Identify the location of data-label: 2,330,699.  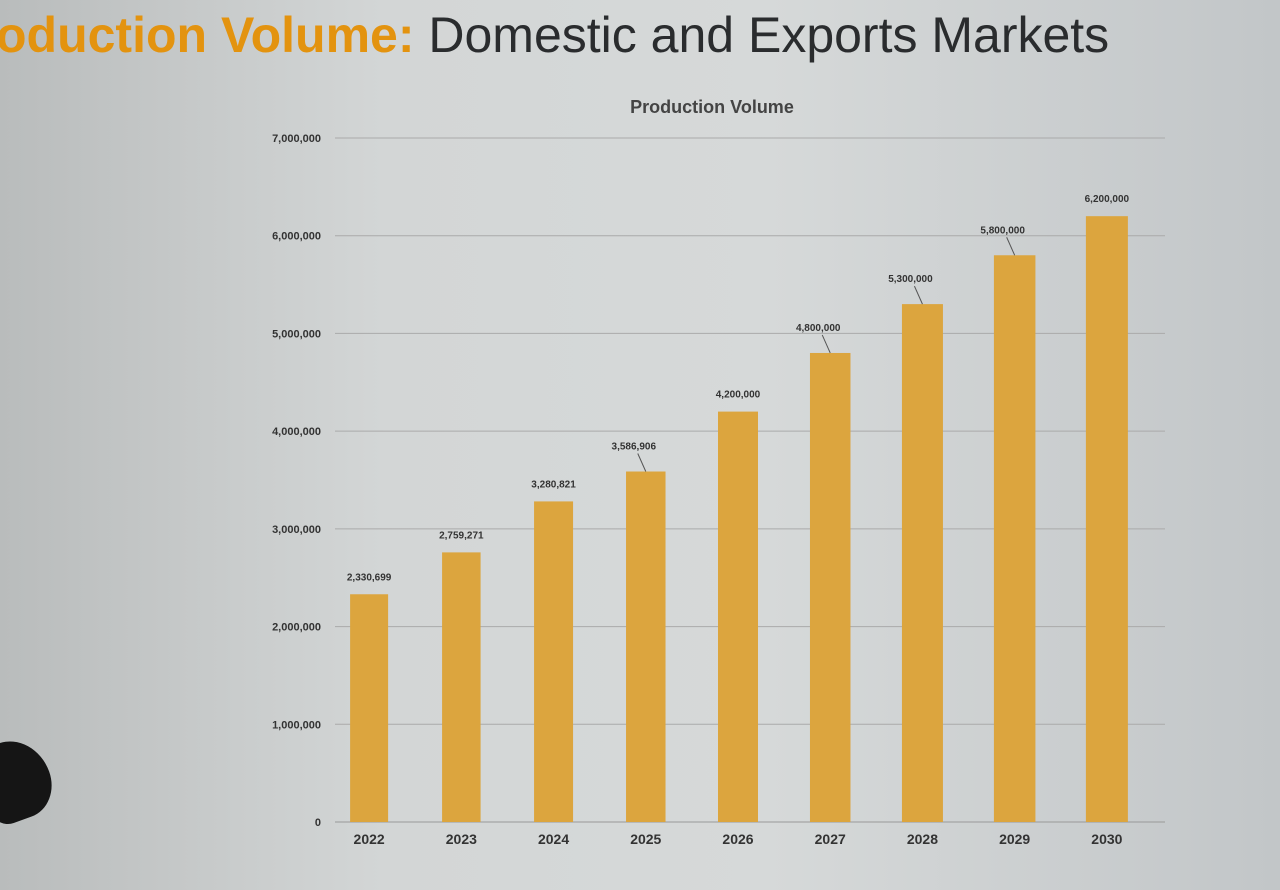
(369, 577).